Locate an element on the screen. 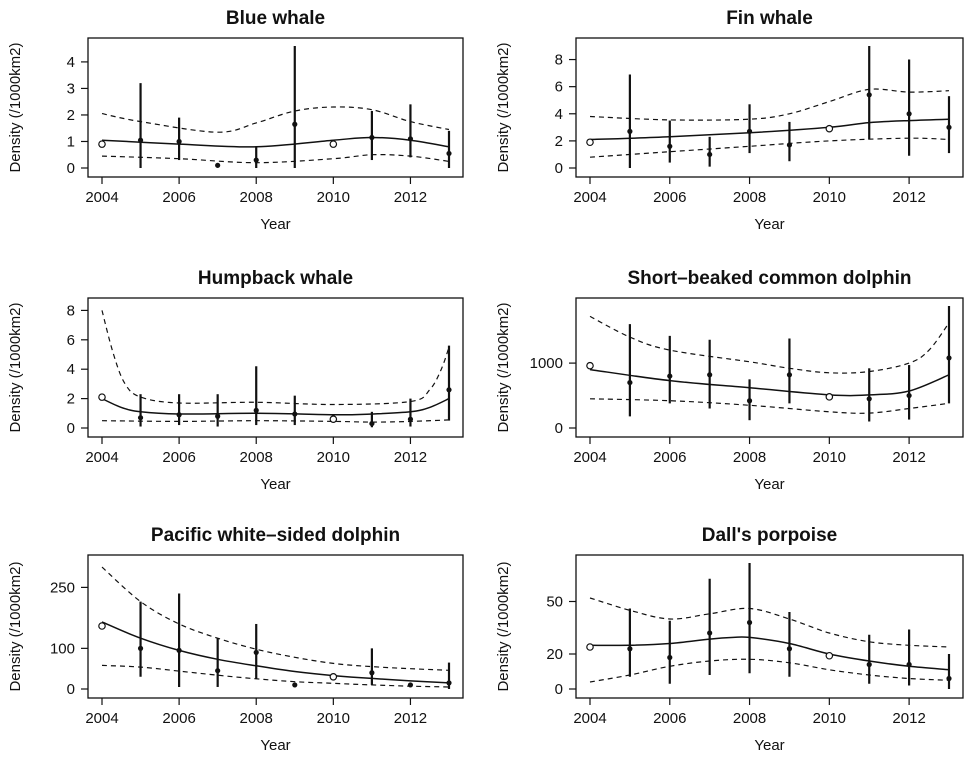 The width and height of the screenshot is (975, 775). panel-title: Humpback whale is located at coordinates (275, 278).